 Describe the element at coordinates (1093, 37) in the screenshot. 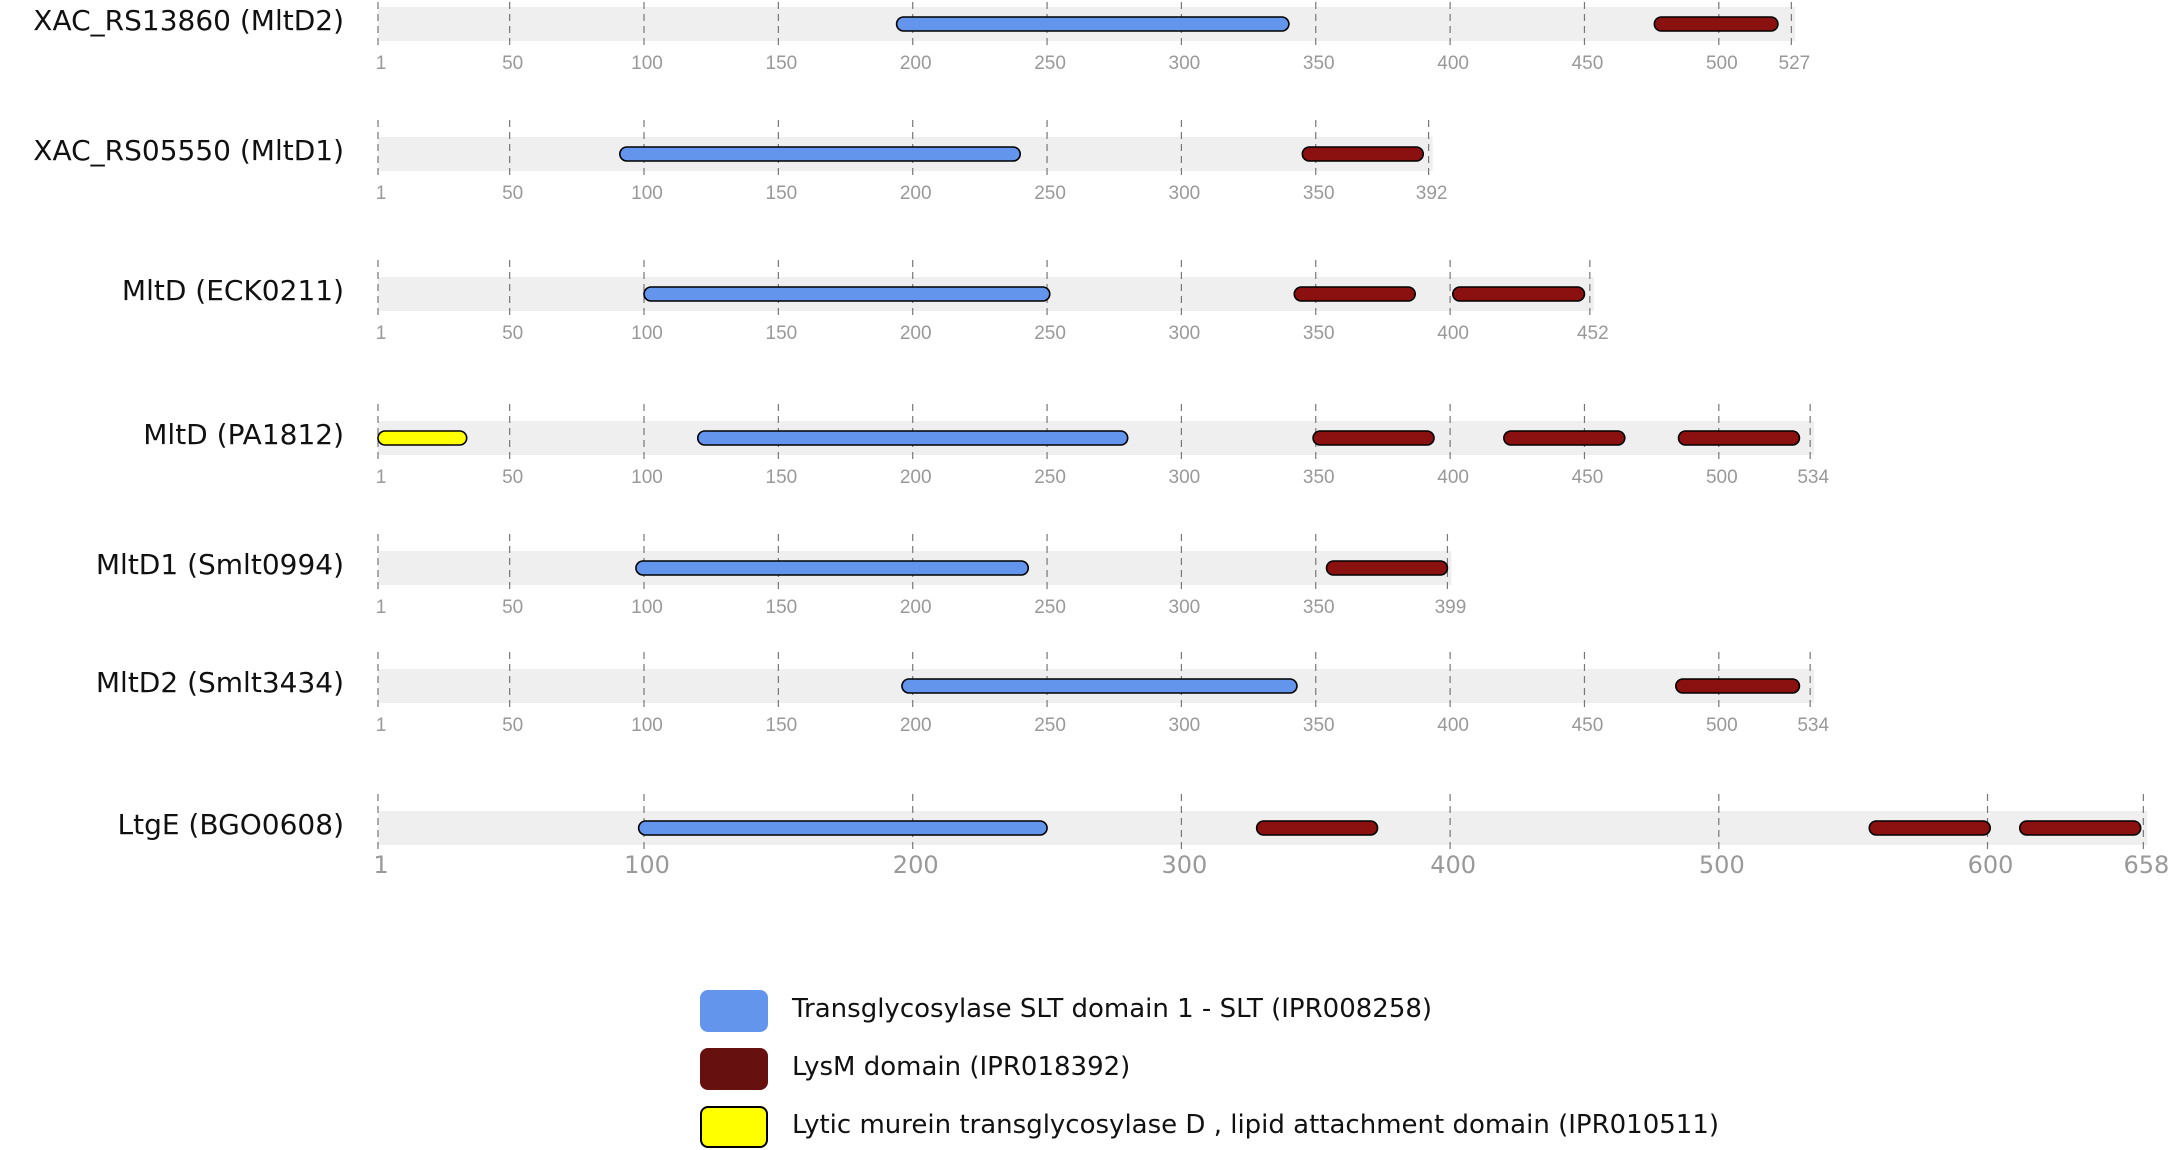

I see `protein-track-0: 1 50 100 150 200 250 300 350 400 450 500 527` at that location.